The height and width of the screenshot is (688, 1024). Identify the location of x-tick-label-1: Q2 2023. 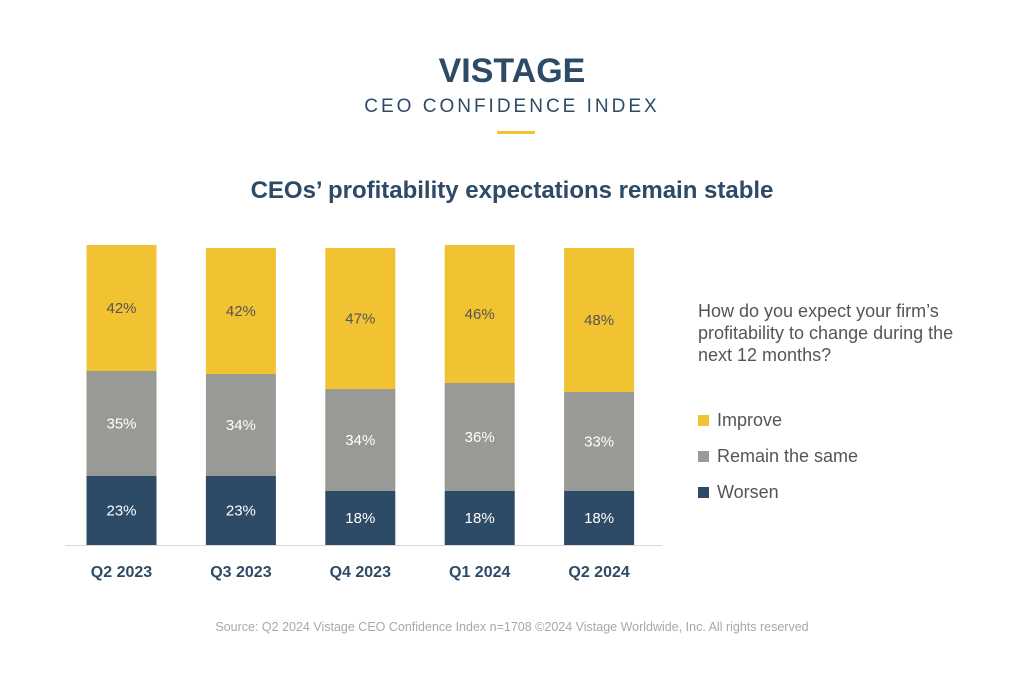
(121, 572).